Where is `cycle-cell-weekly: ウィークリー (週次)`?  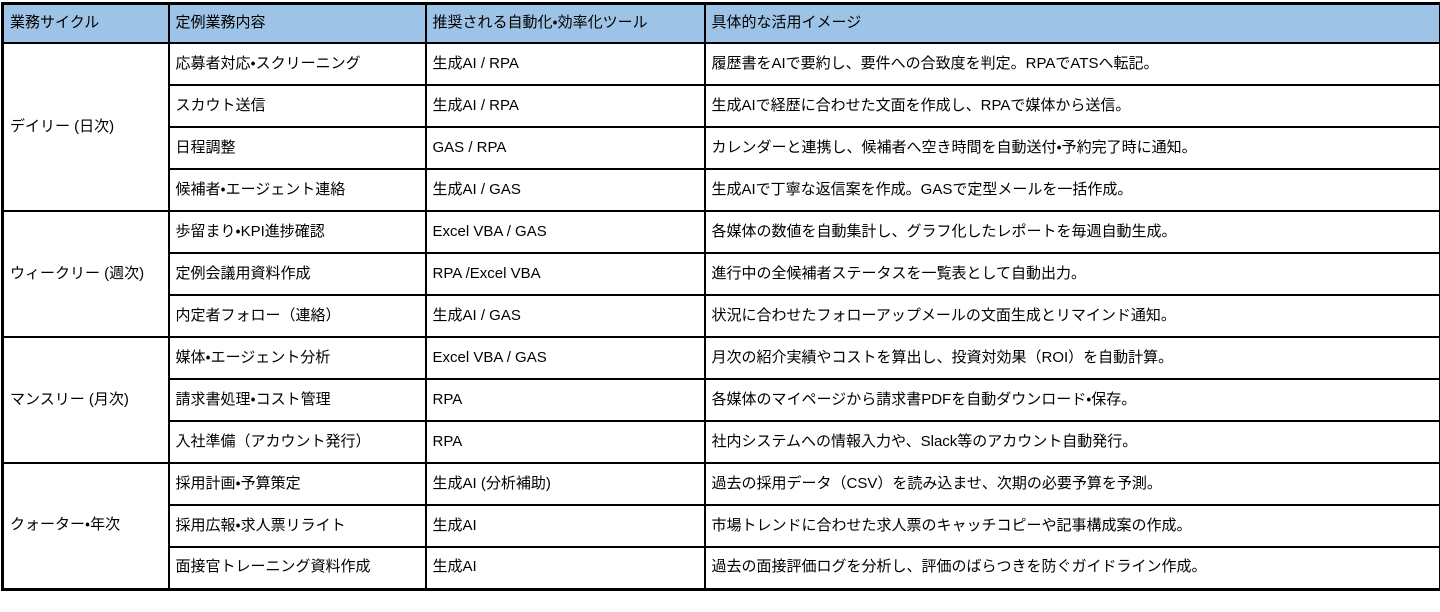 cycle-cell-weekly: ウィークリー (週次) is located at coordinates (85, 274).